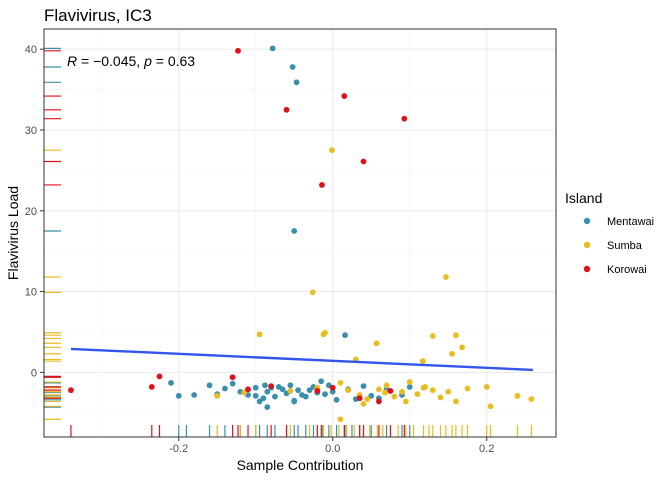  What do you see at coordinates (625, 246) in the screenshot?
I see `legend-label-sumba: Sumba` at bounding box center [625, 246].